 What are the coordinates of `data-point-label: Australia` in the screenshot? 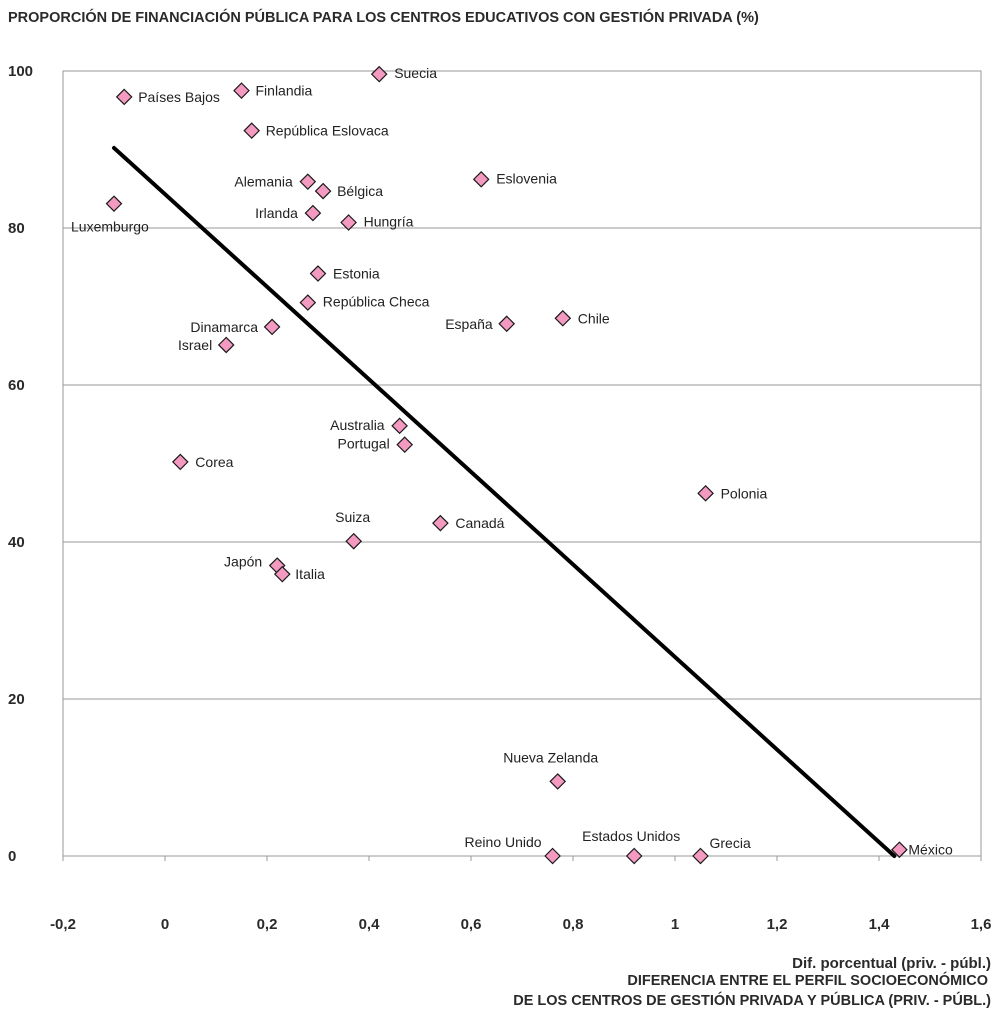 It's located at (357, 425).